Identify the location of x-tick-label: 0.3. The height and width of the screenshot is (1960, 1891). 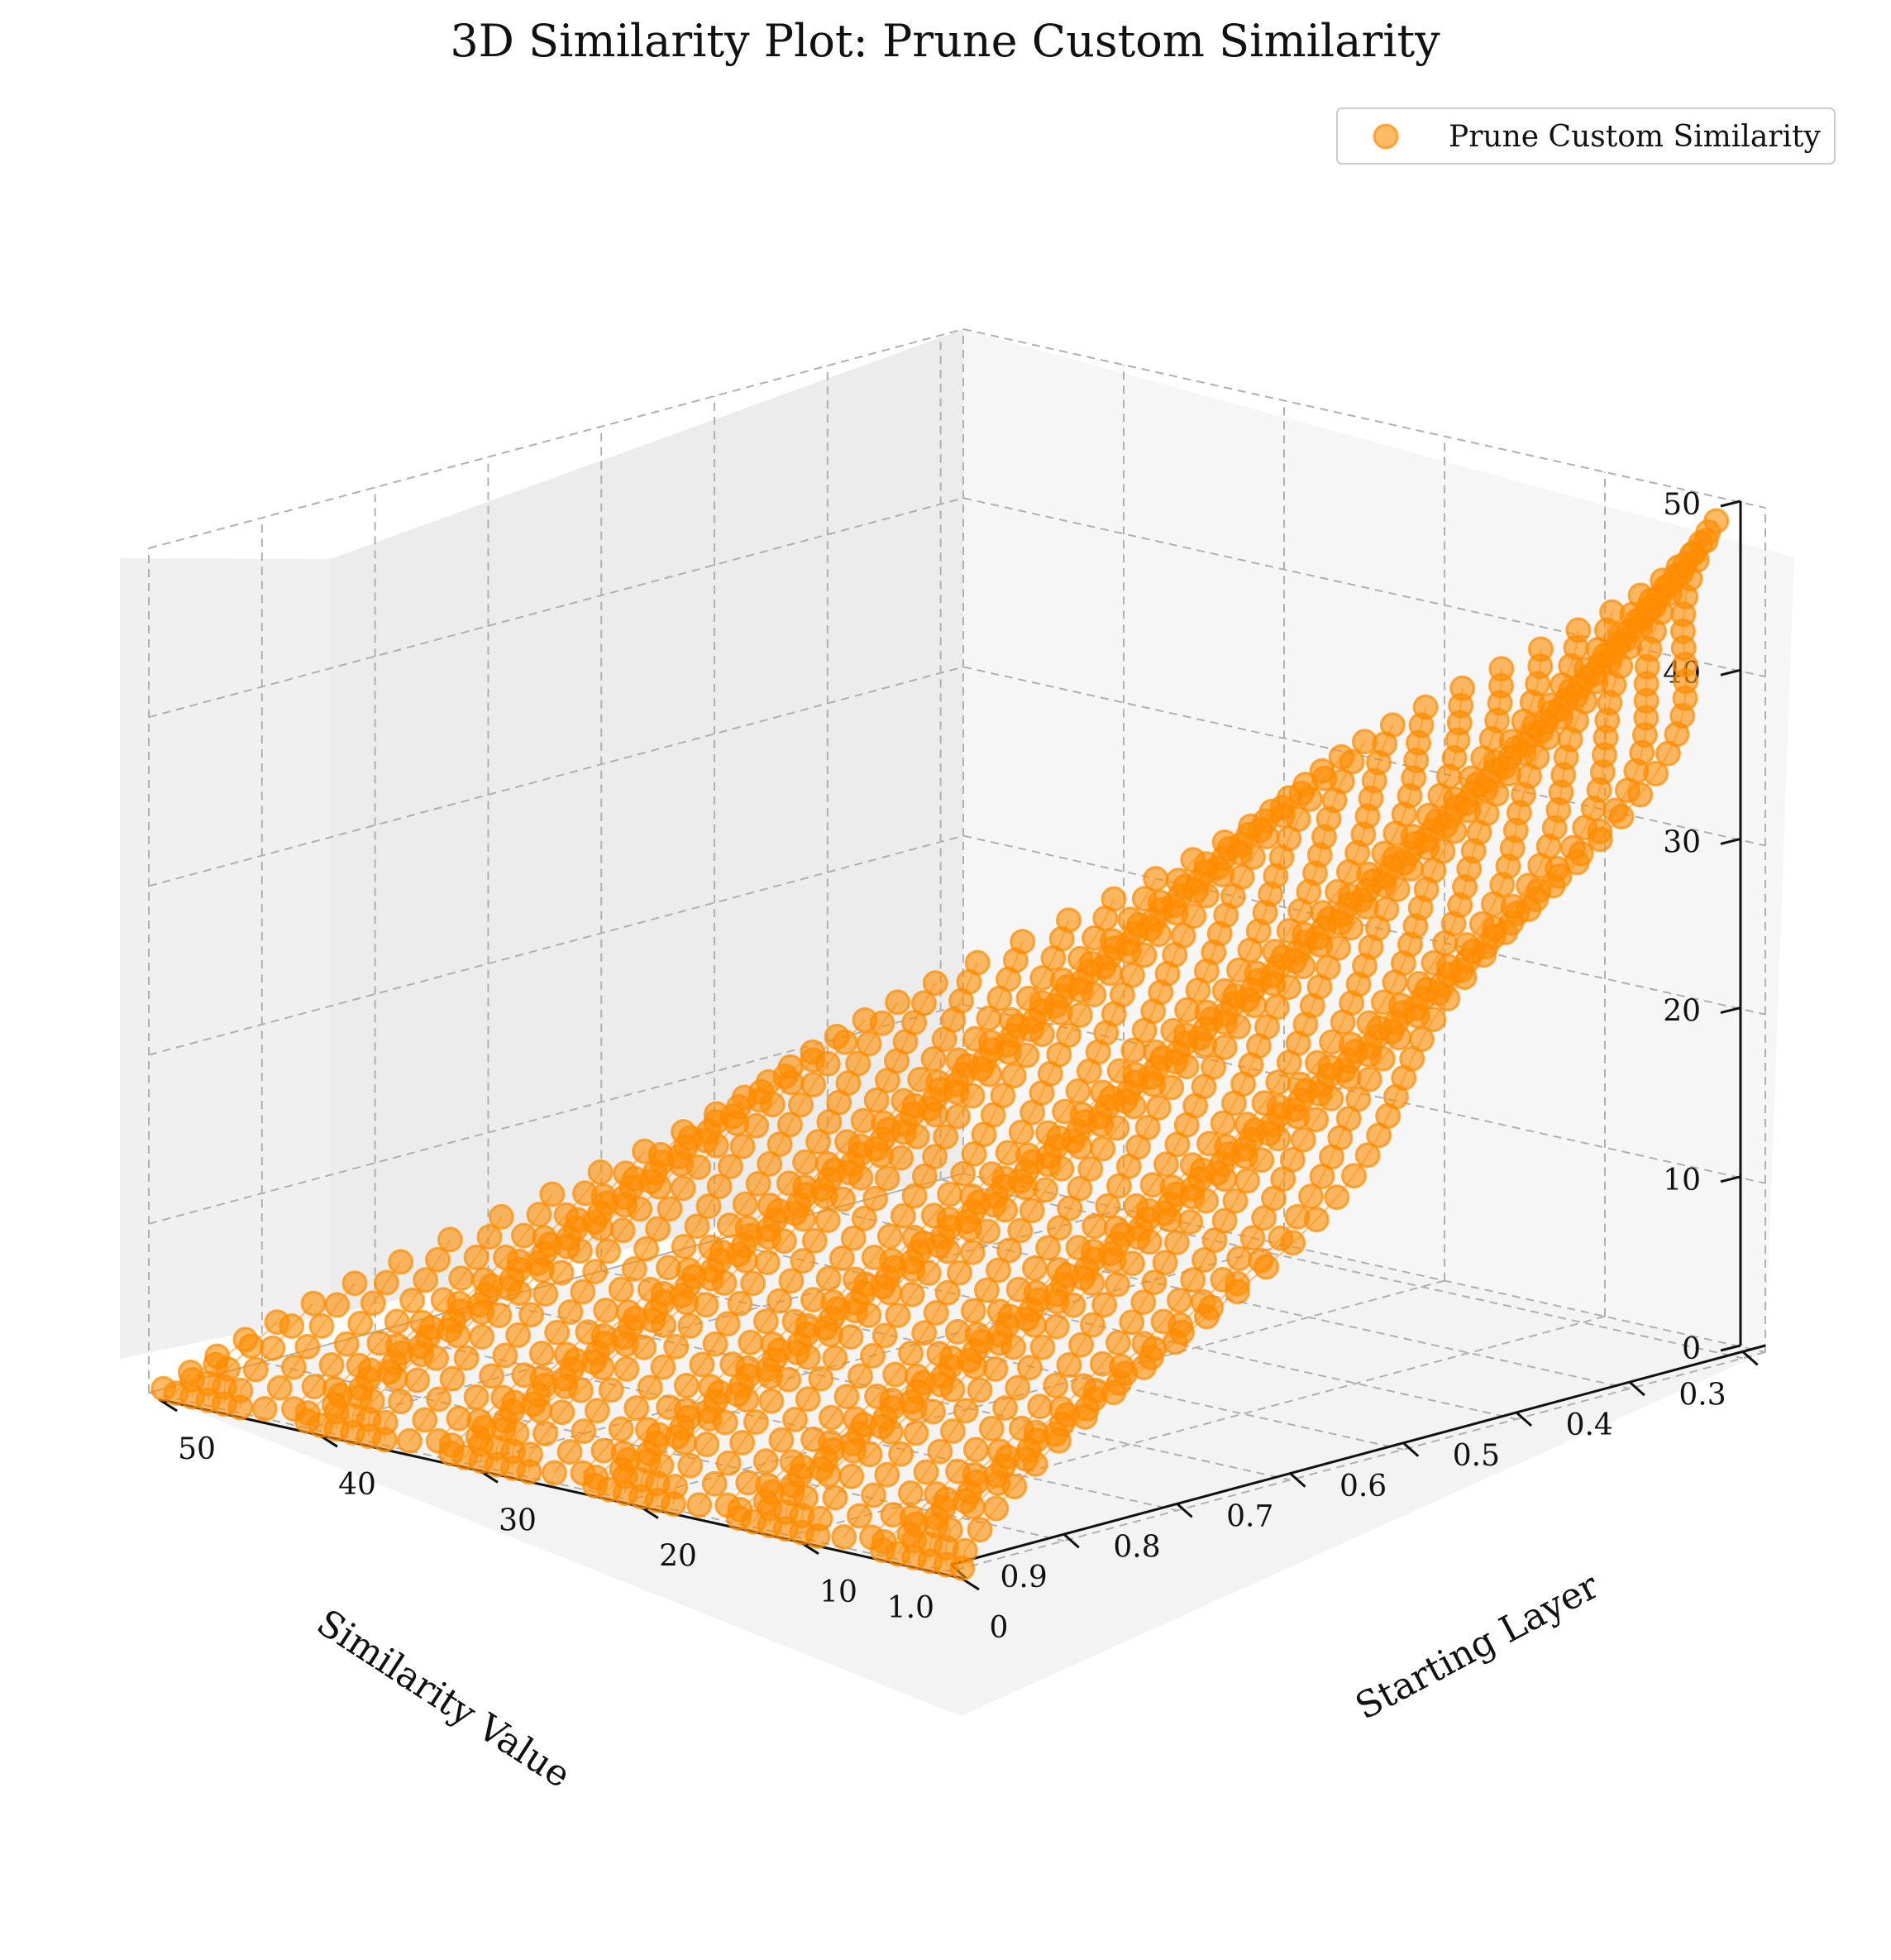
(1702, 1395).